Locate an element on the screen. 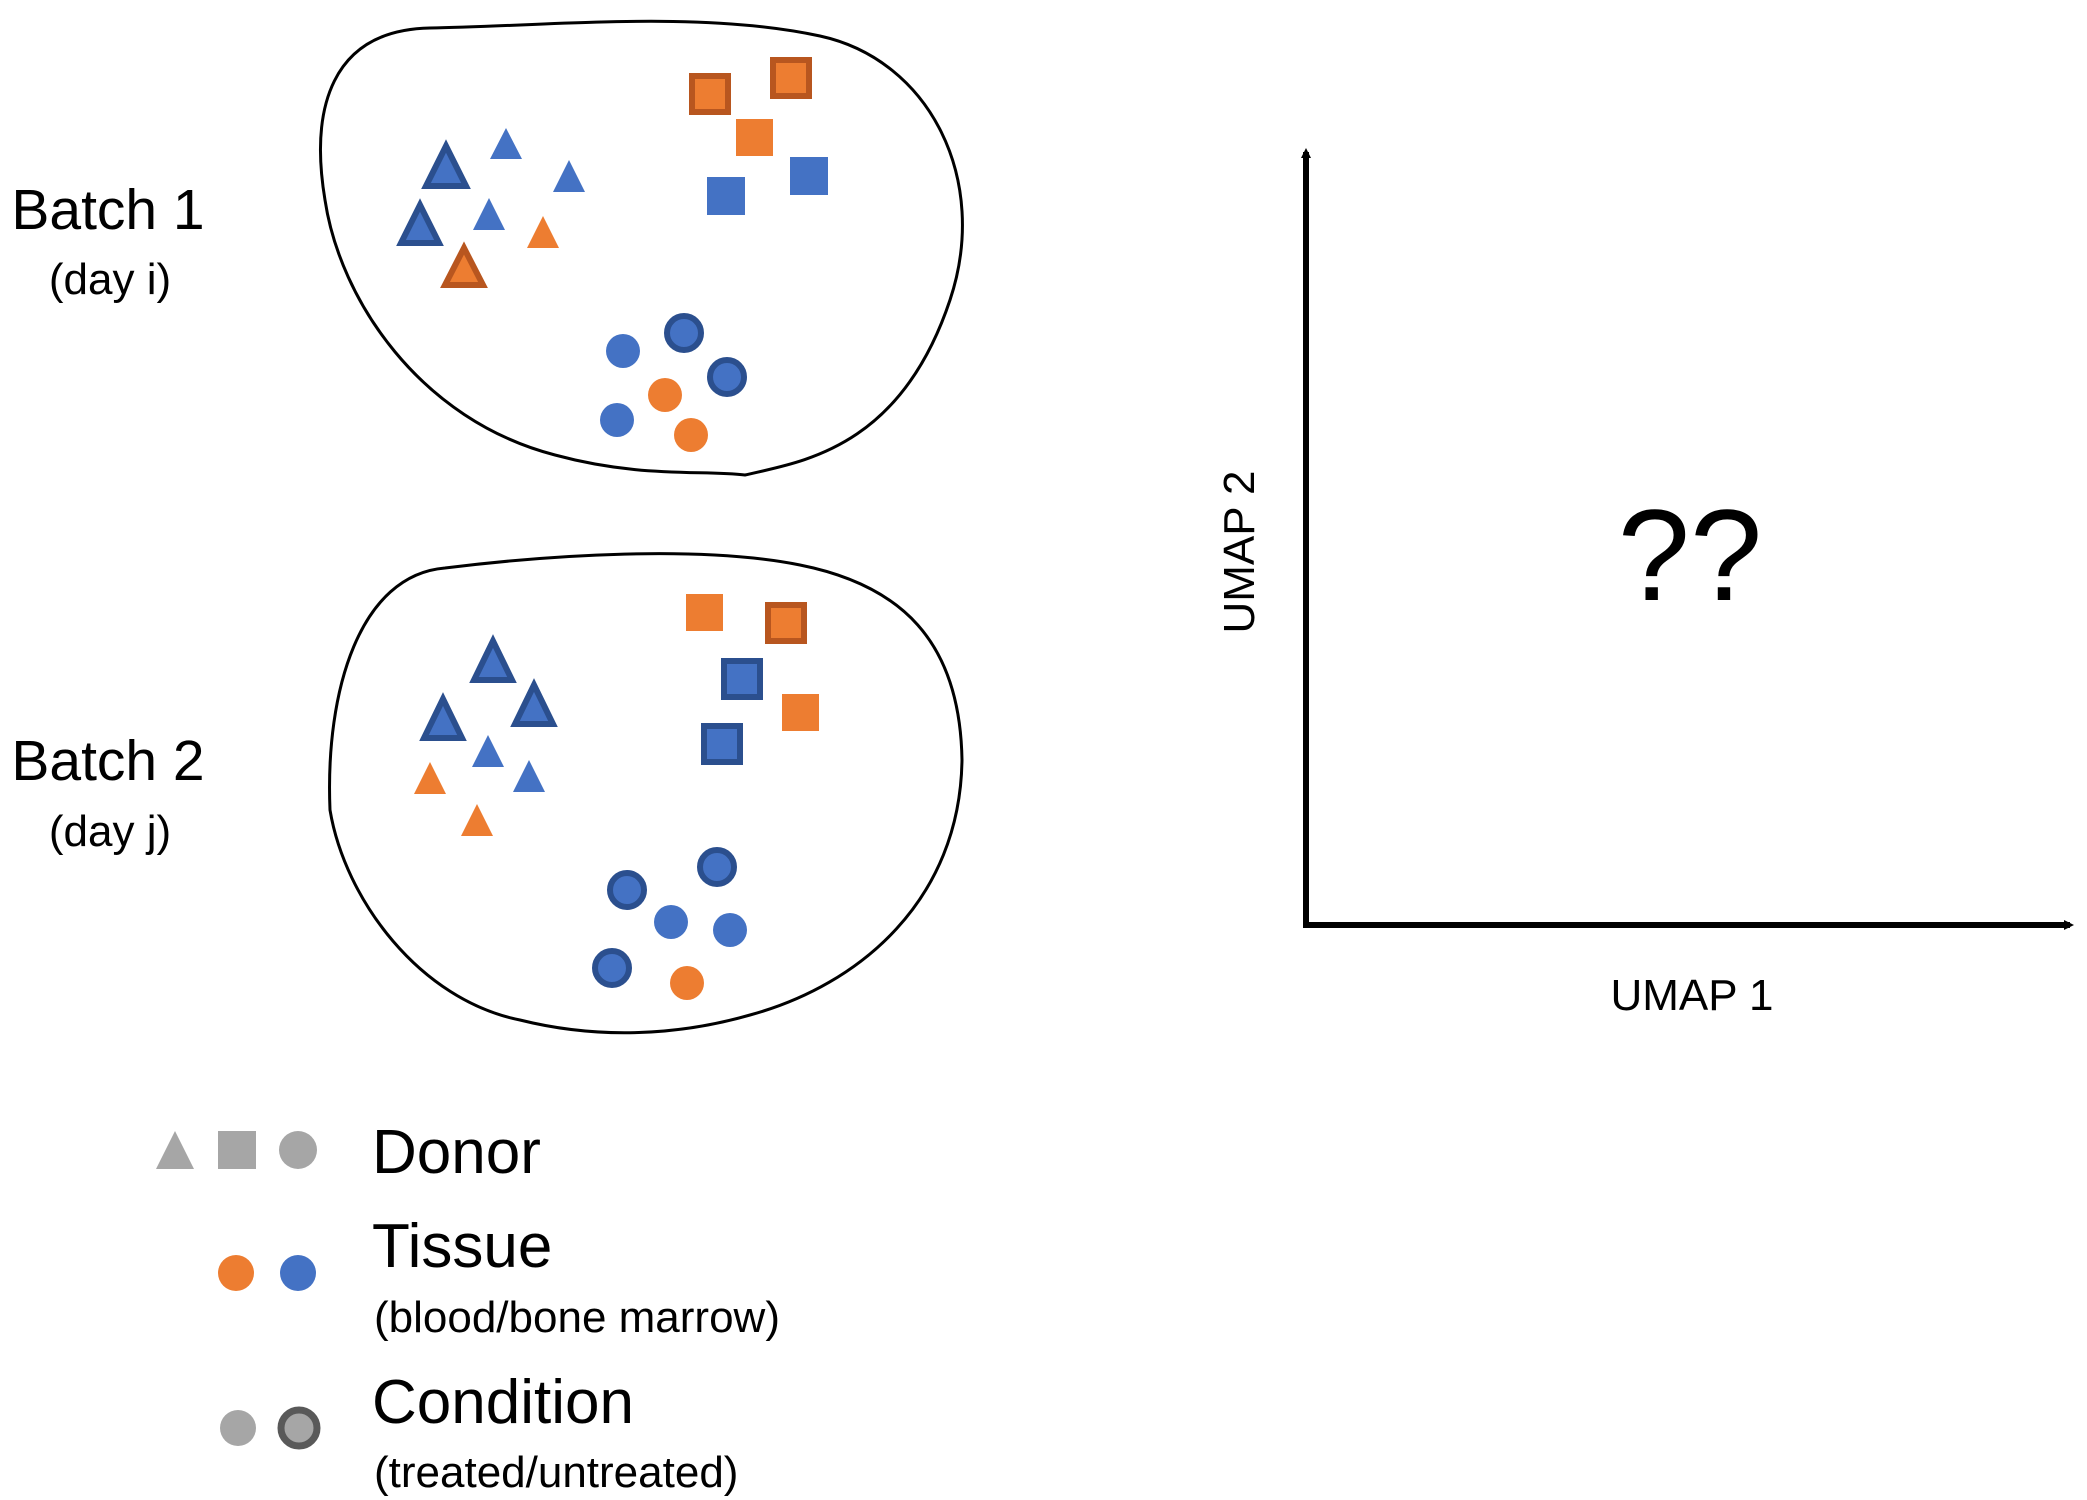  batch-2-cluster-outline is located at coordinates (646, 793).